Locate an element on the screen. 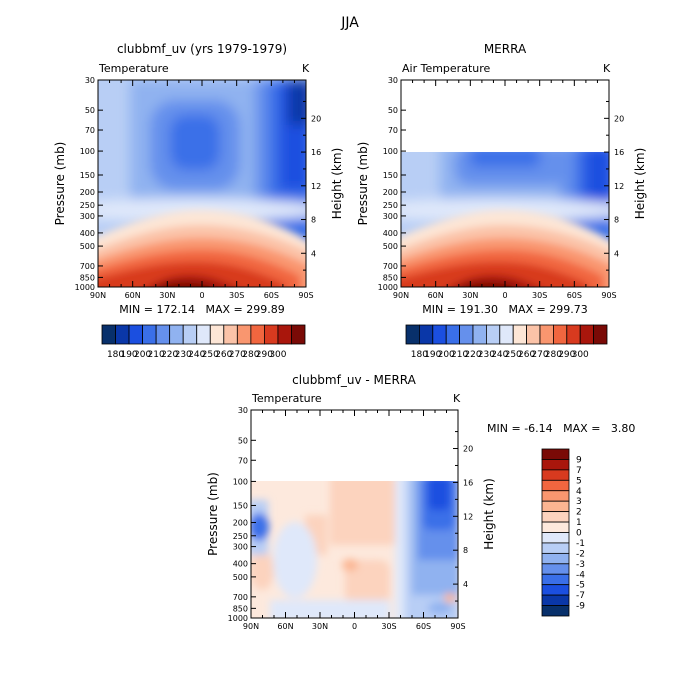 This screenshot has width=700, height=700. panel-merra-title: MERRA is located at coordinates (505, 49).